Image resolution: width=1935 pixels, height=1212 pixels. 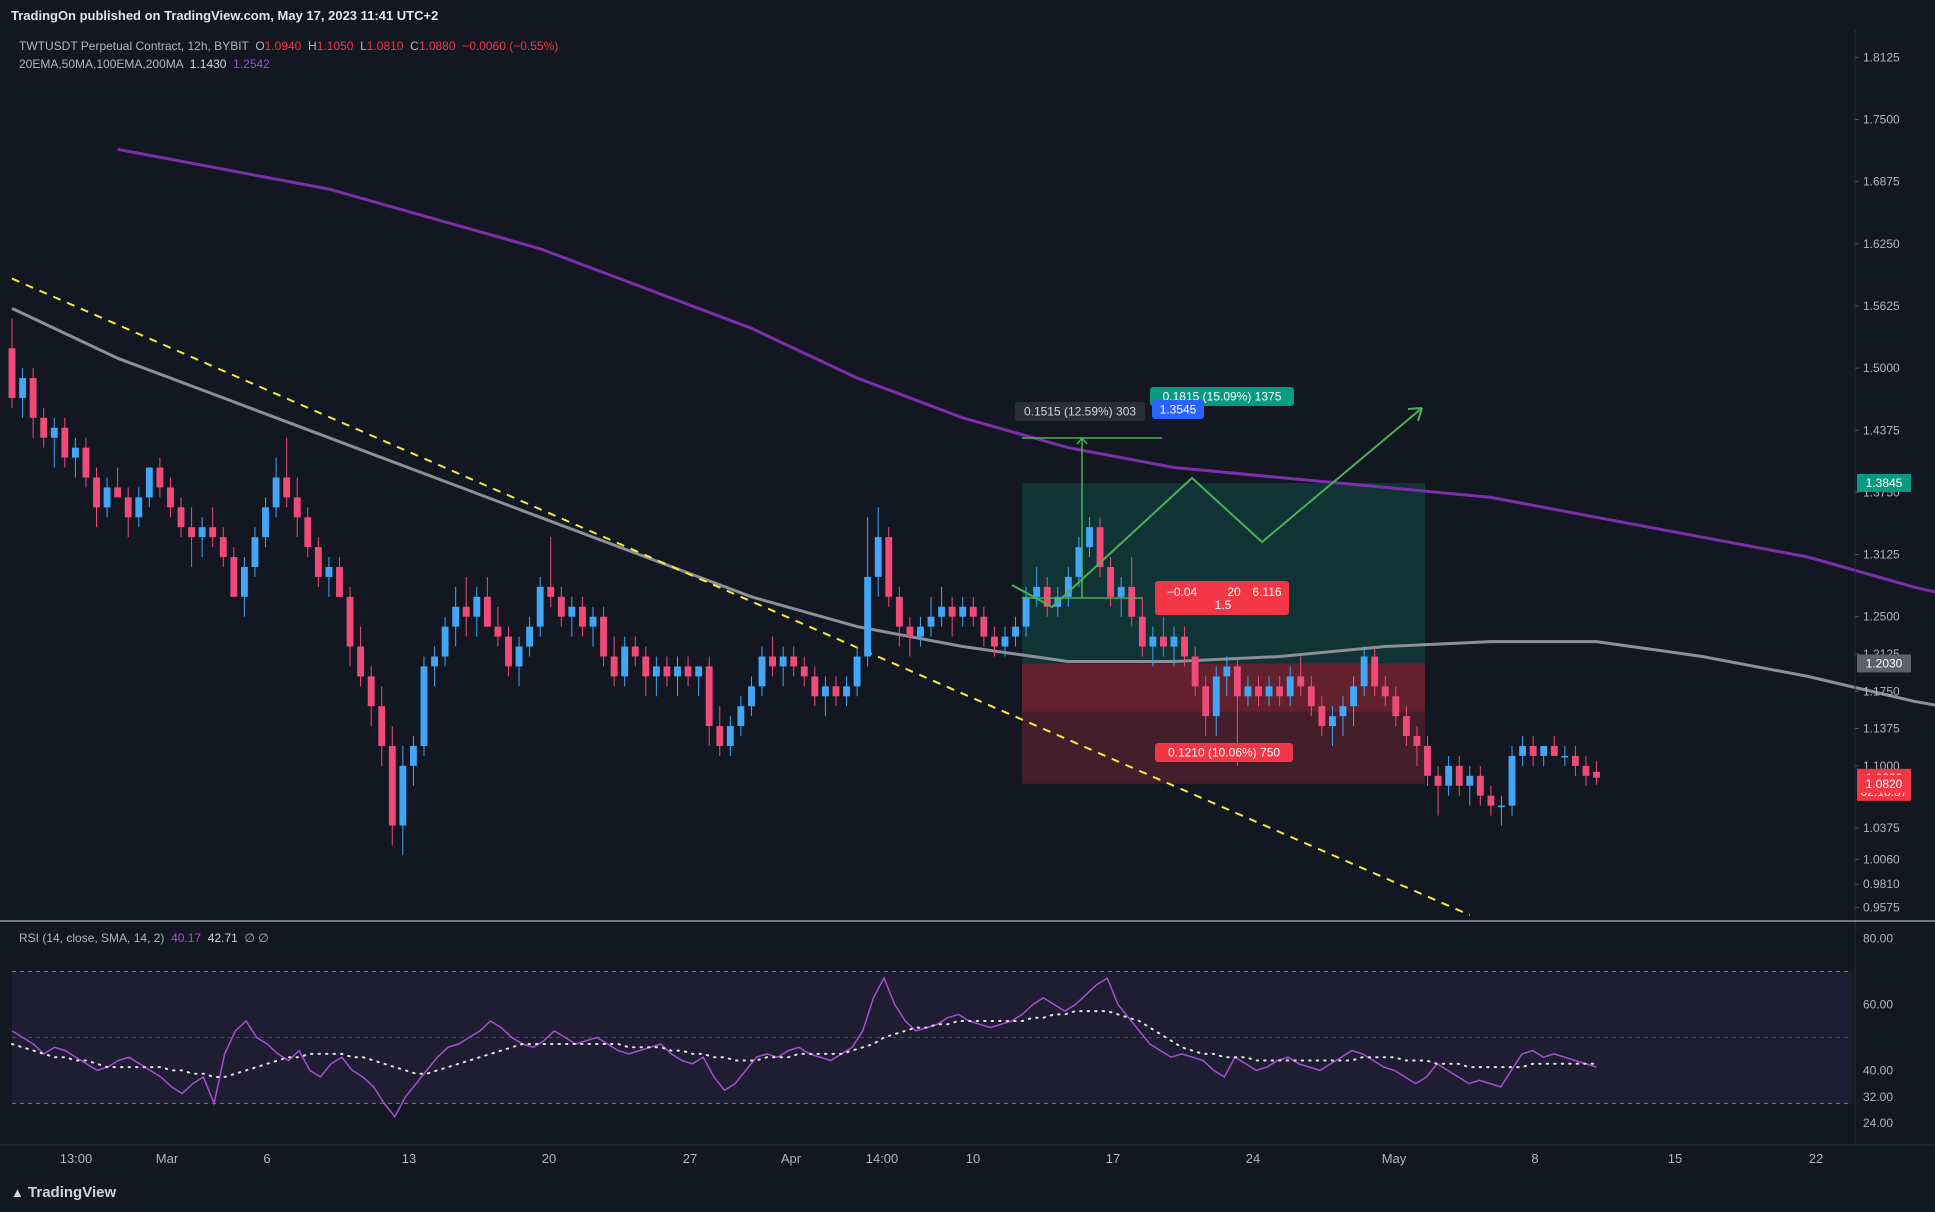 I want to click on time-tick-label: 13:00, so click(x=76, y=1158).